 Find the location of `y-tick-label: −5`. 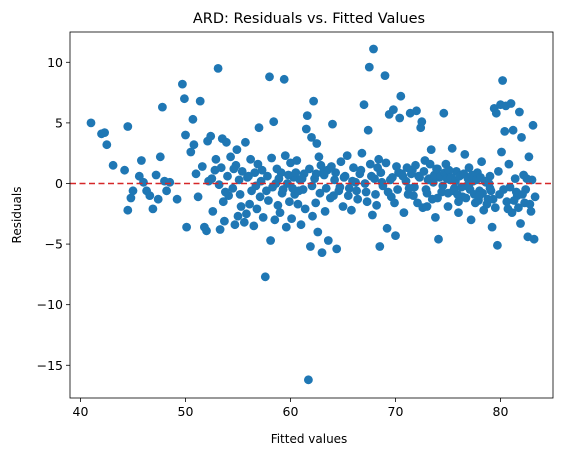

y-tick-label: −5 is located at coordinates (54, 244).